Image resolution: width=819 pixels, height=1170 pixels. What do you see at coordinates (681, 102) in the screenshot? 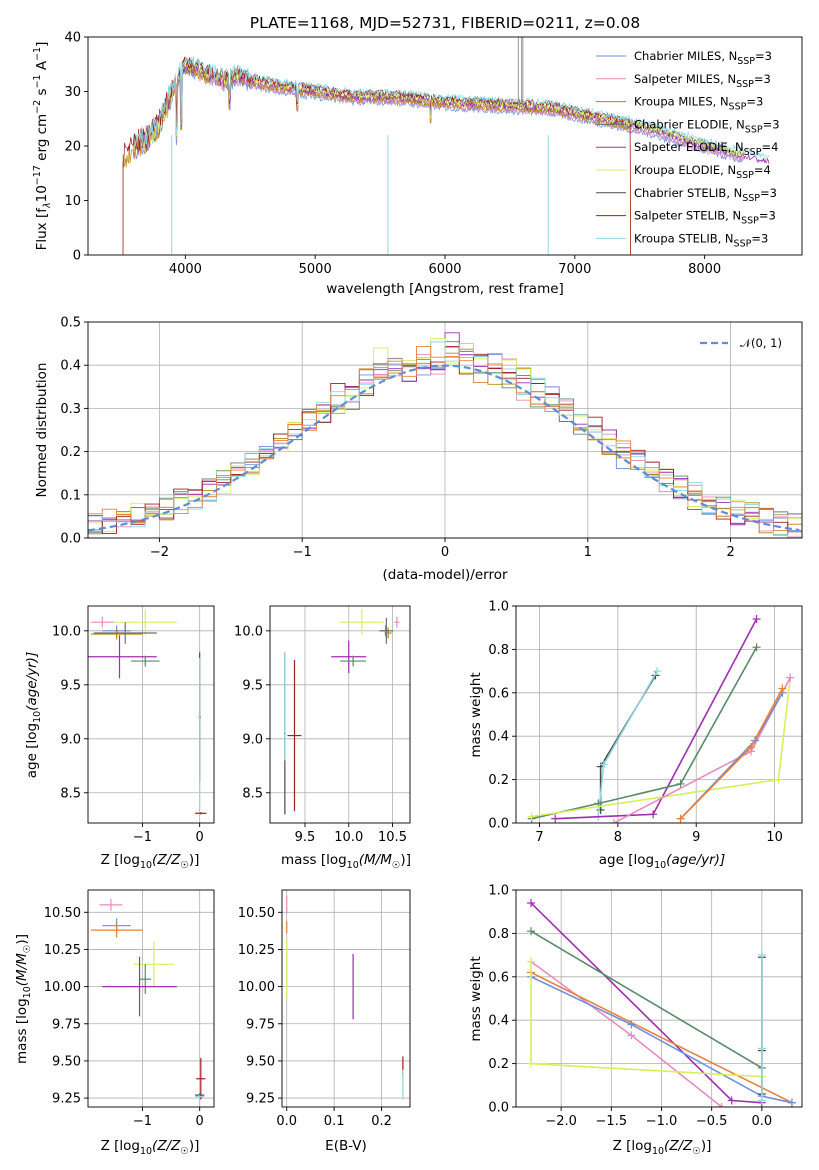
I see `legend-entry-part: Kroupa MILES, N` at bounding box center [681, 102].